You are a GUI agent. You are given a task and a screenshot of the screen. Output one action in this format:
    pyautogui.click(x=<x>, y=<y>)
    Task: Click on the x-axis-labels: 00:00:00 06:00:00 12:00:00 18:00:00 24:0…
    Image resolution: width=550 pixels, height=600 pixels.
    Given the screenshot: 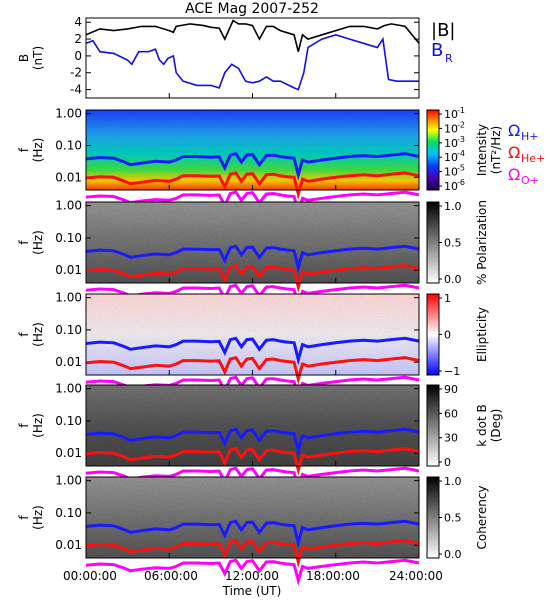 What is the action you would take?
    pyautogui.click(x=253, y=583)
    